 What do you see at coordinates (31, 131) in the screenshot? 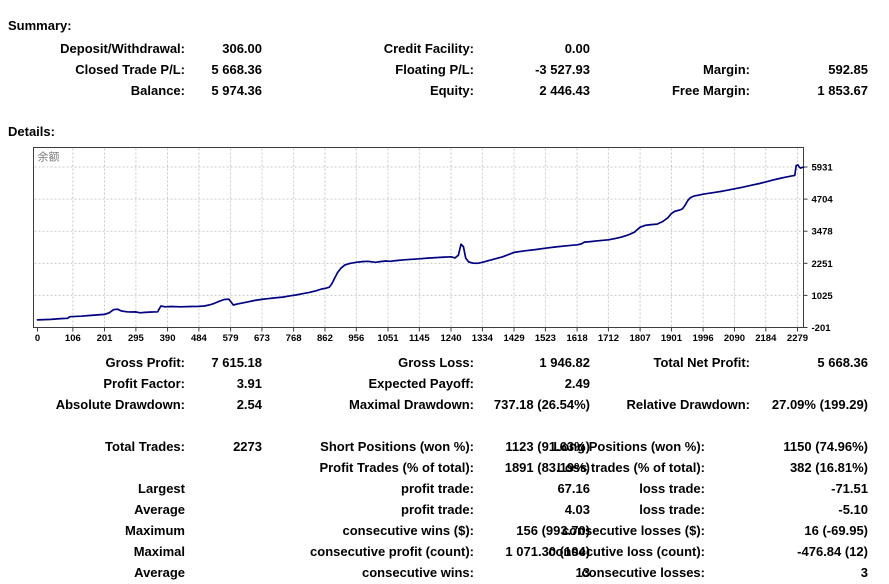
I see `details-heading: Details:` at bounding box center [31, 131].